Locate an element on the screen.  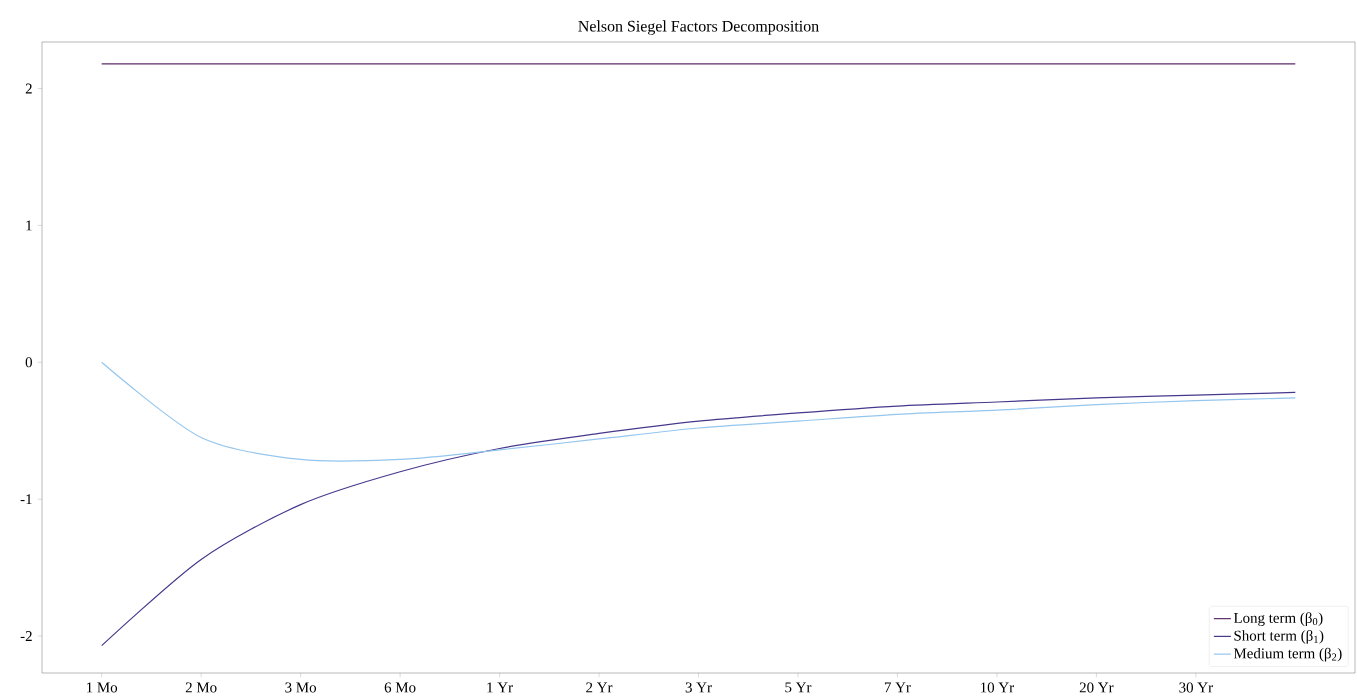
y-tick-label: 0 is located at coordinates (28, 362).